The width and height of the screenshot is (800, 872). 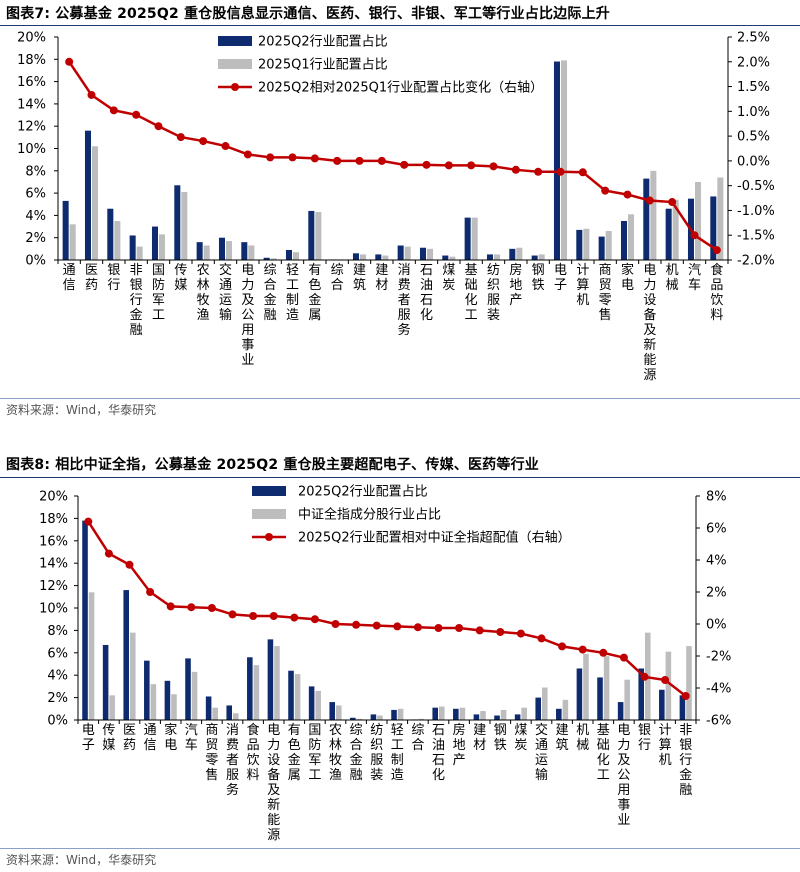 I want to click on bar-secondary-家电, so click(x=174, y=707).